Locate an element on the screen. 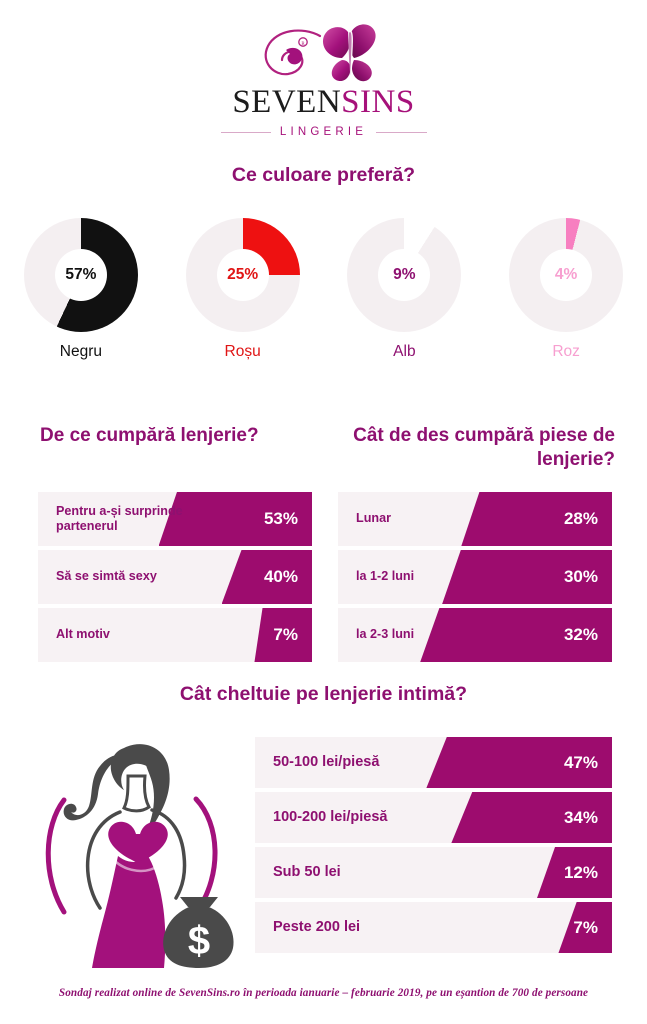  bar-value: 40% is located at coordinates (280, 576).